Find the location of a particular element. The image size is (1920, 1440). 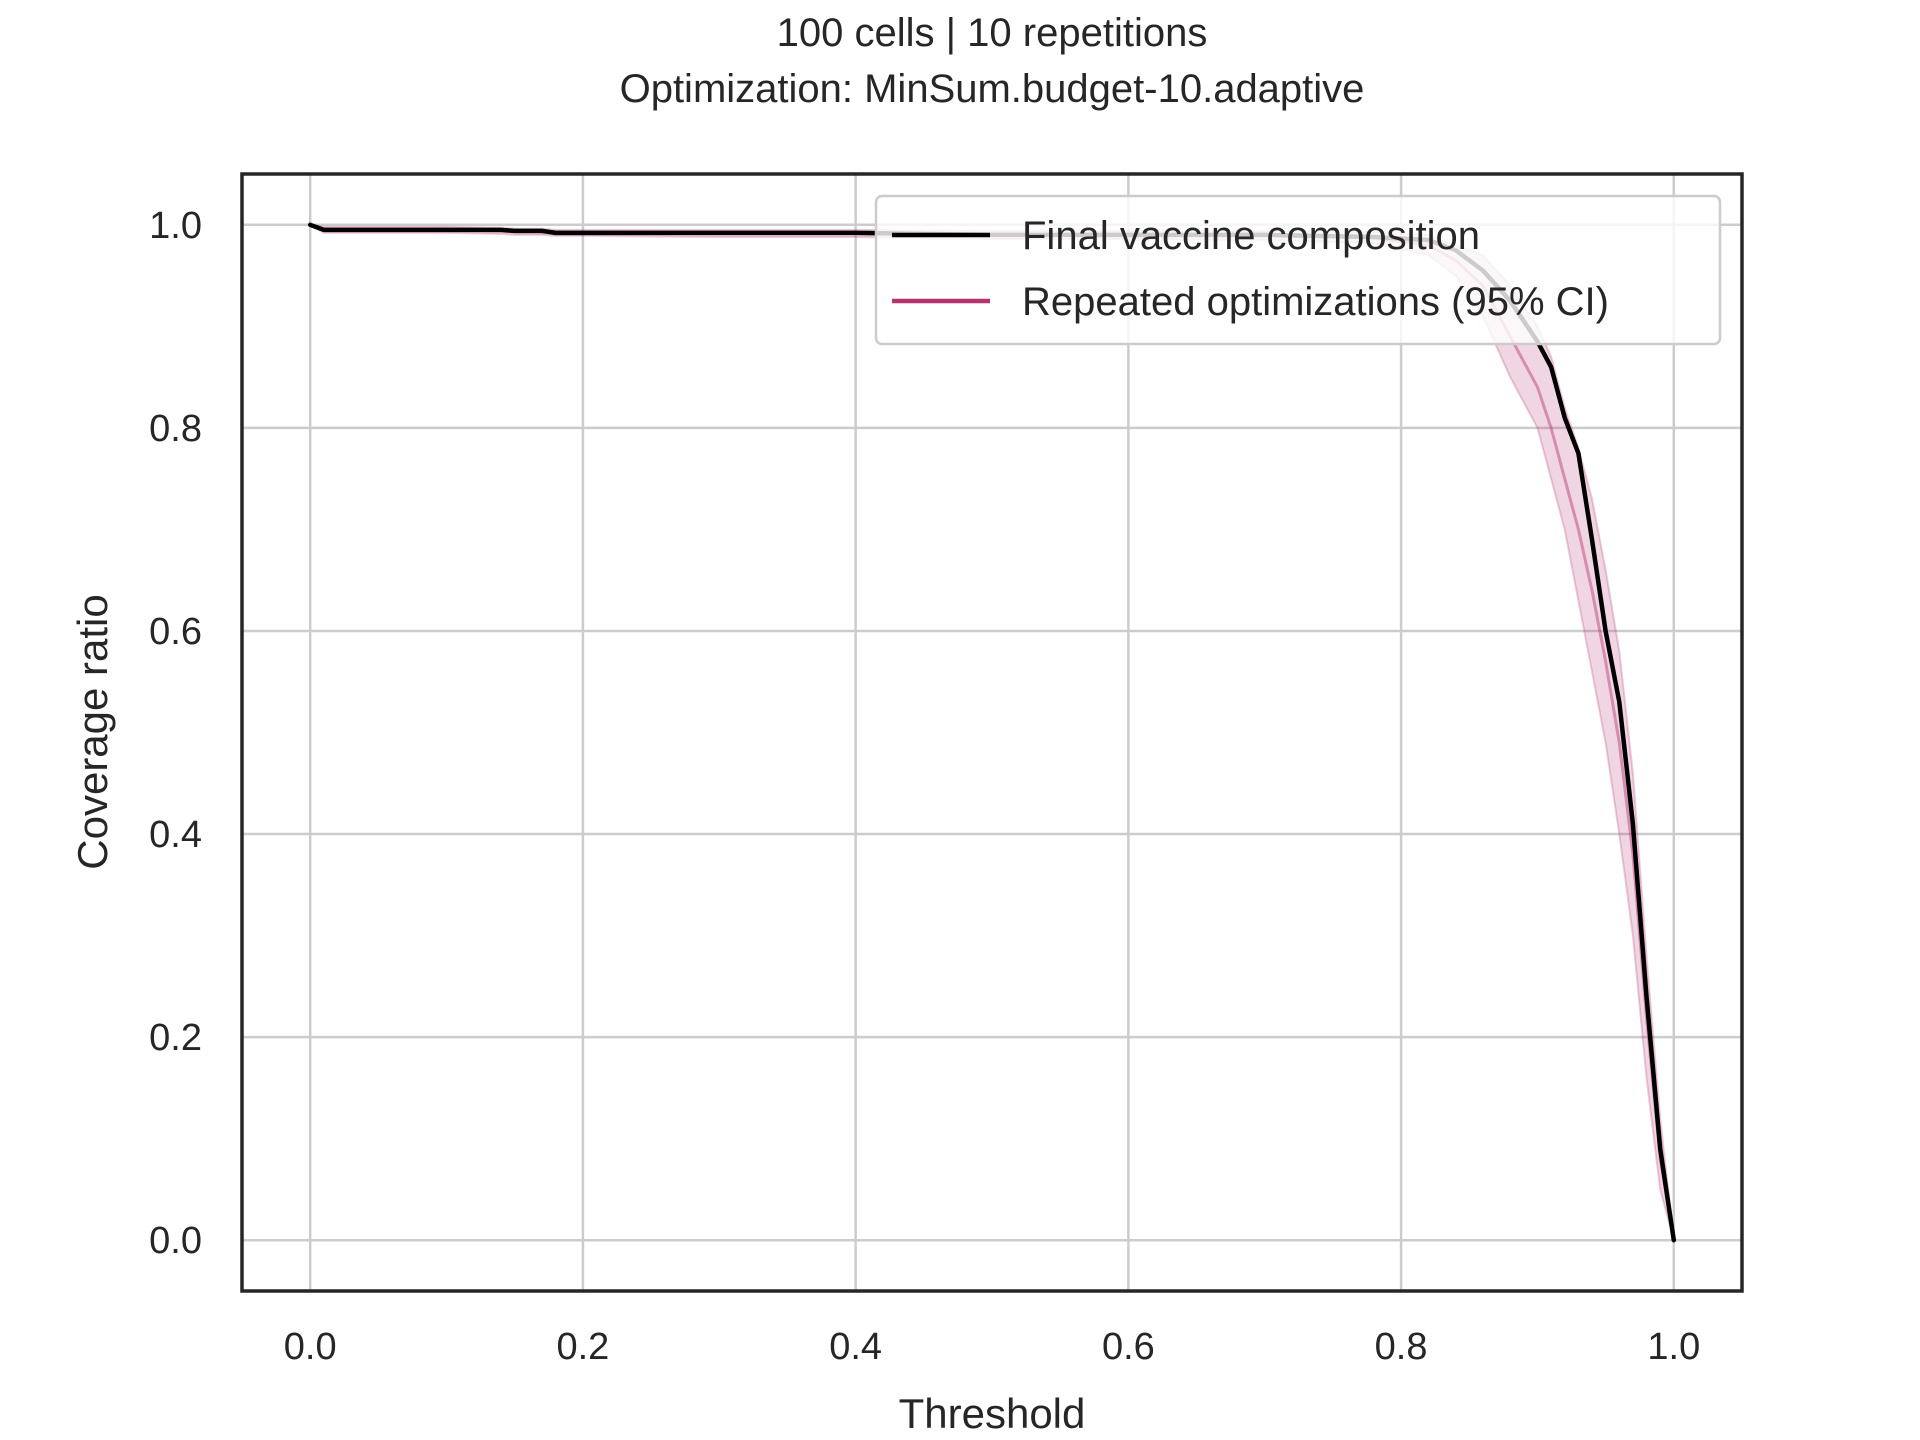

x-tick-label: 1.0 is located at coordinates (1673, 1347).